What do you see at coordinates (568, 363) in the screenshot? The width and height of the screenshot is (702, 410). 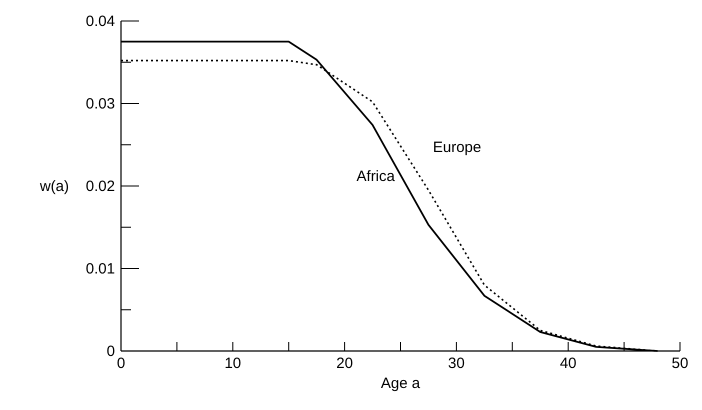 I see `x-tick-label: 40` at bounding box center [568, 363].